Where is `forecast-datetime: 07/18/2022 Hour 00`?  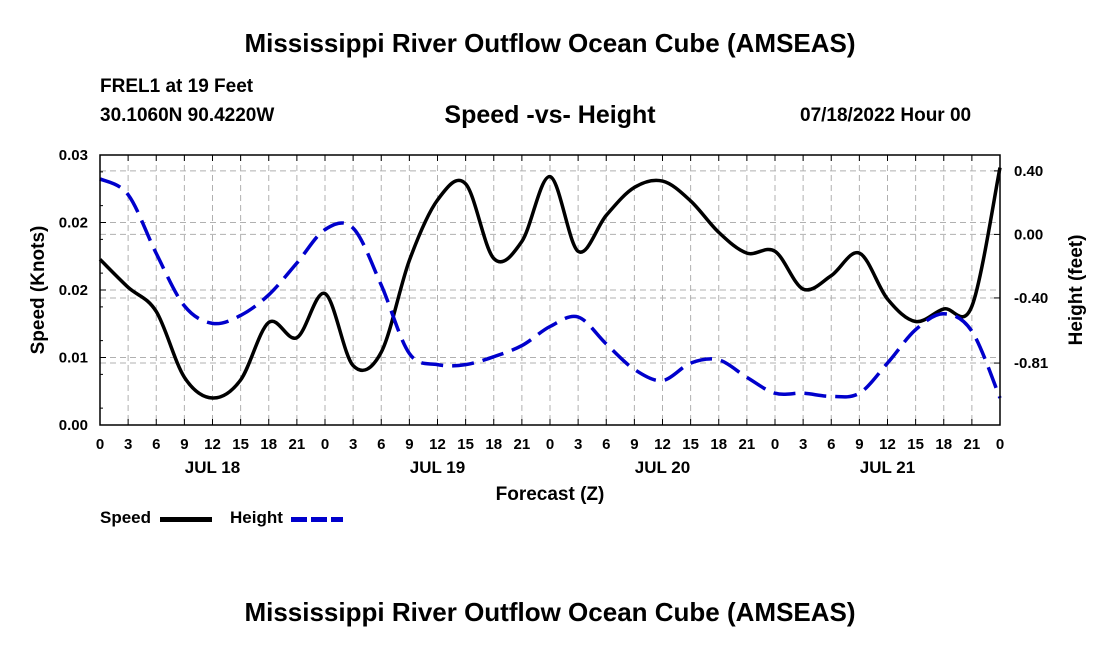
forecast-datetime: 07/18/2022 Hour 00 is located at coordinates (886, 115).